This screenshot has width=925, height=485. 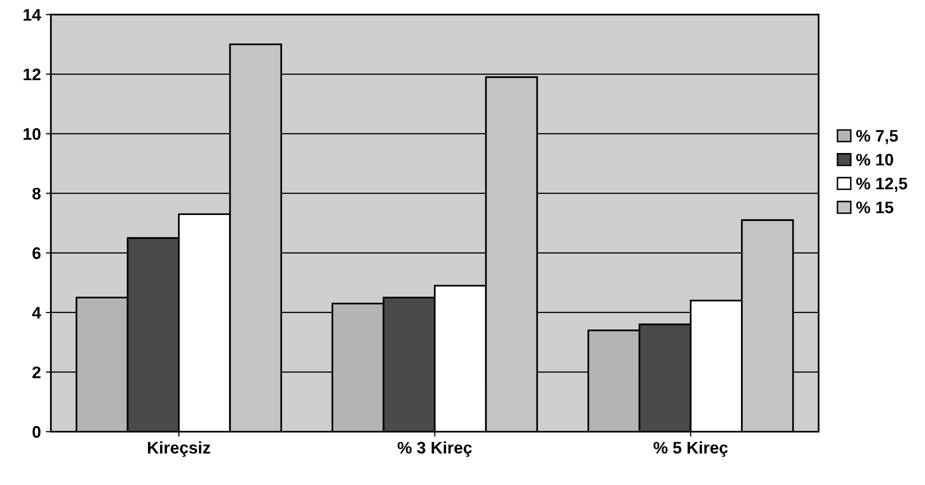 I want to click on legend-label: % 10, so click(x=875, y=160).